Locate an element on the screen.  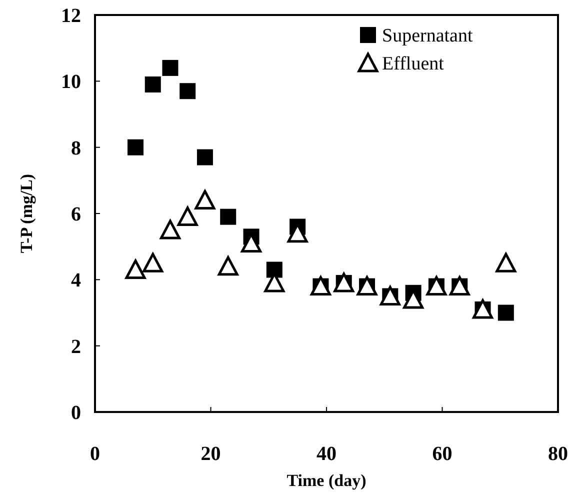
y-tick-label: 8 is located at coordinates (76, 148).